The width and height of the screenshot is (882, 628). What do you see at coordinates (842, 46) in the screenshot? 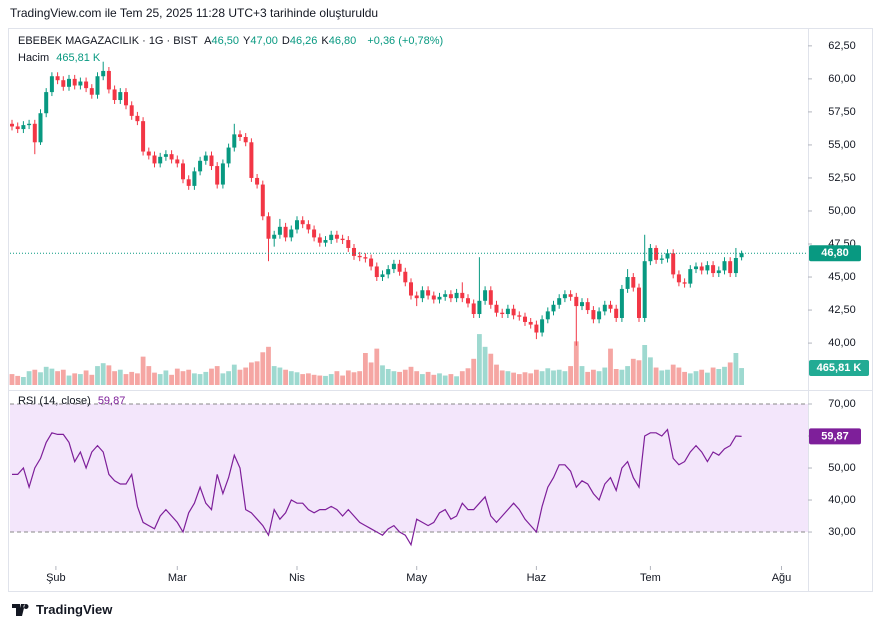
I see `y-tick-label: 62,50` at bounding box center [842, 46].